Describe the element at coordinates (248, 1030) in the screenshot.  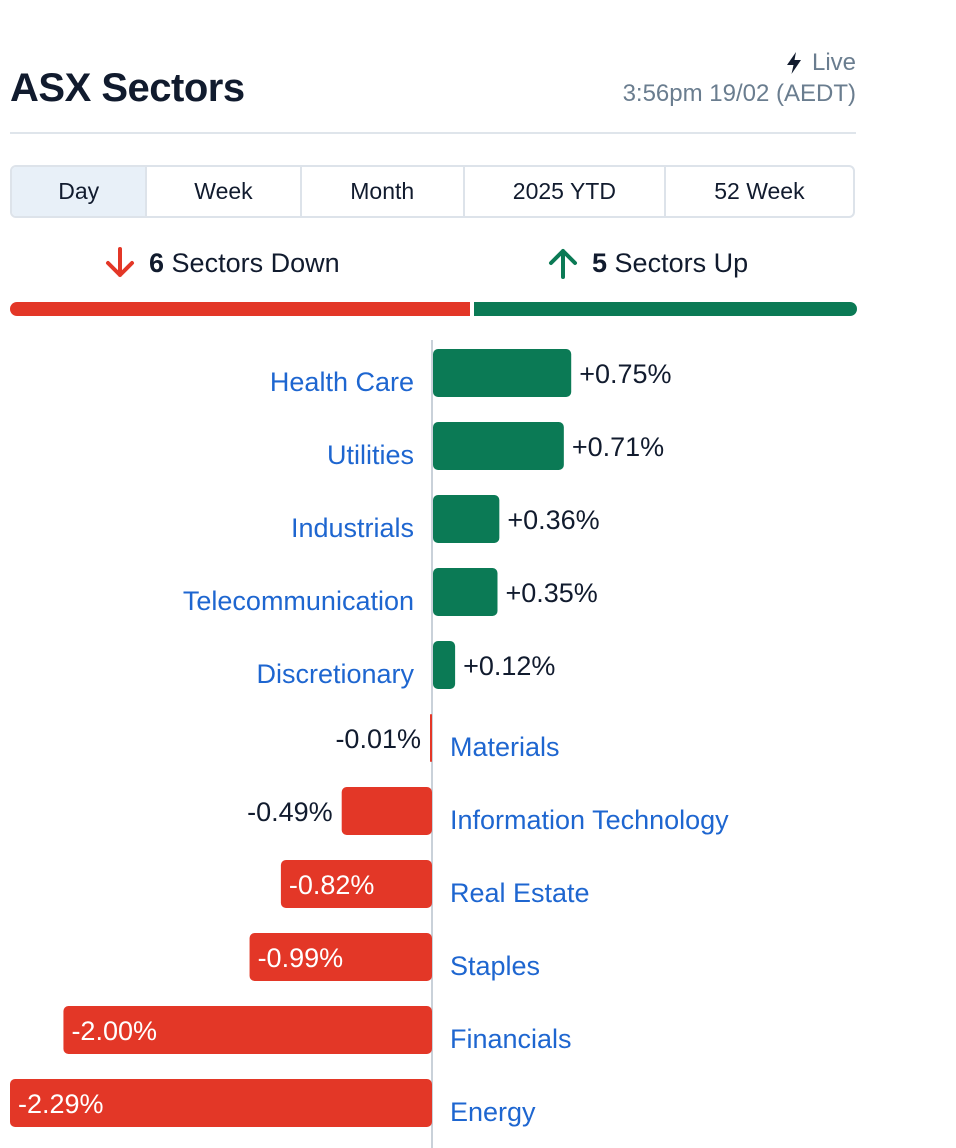
I see `bar-financials` at that location.